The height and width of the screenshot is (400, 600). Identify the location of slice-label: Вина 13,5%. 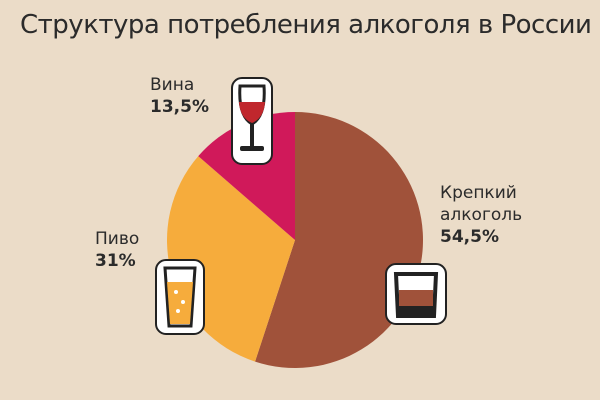
(190, 96).